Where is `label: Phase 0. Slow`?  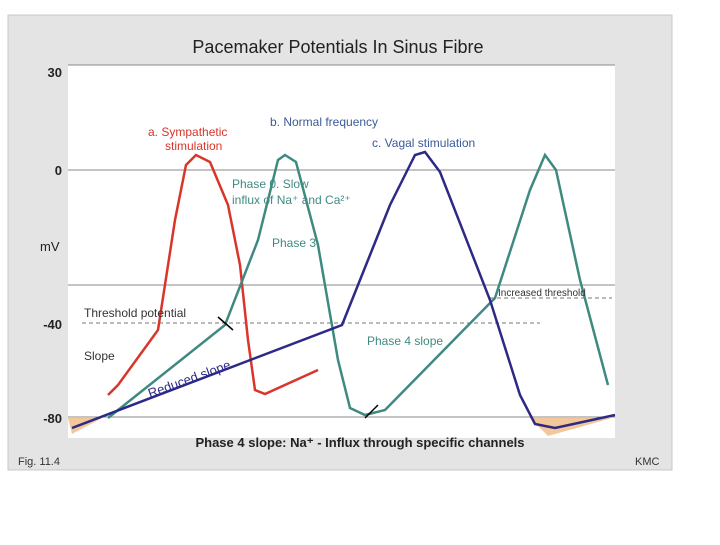
label: Phase 0. Slow is located at coordinates (270, 184).